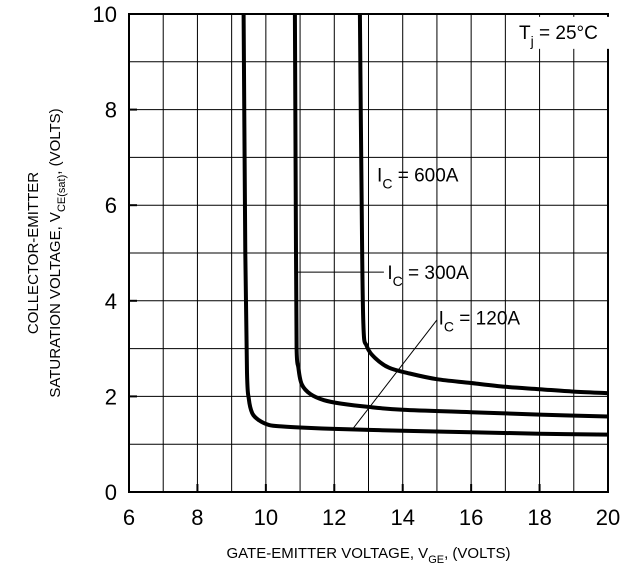 The width and height of the screenshot is (624, 571). What do you see at coordinates (477, 553) in the screenshot?
I see `x-axis-title-suffix: , (VOLTS)` at bounding box center [477, 553].